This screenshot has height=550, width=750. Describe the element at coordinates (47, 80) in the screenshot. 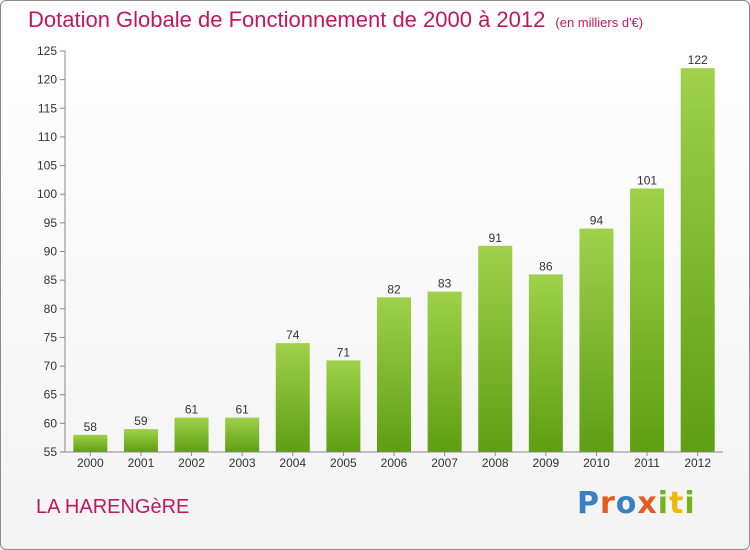

I see `y-tick-label: 120` at that location.